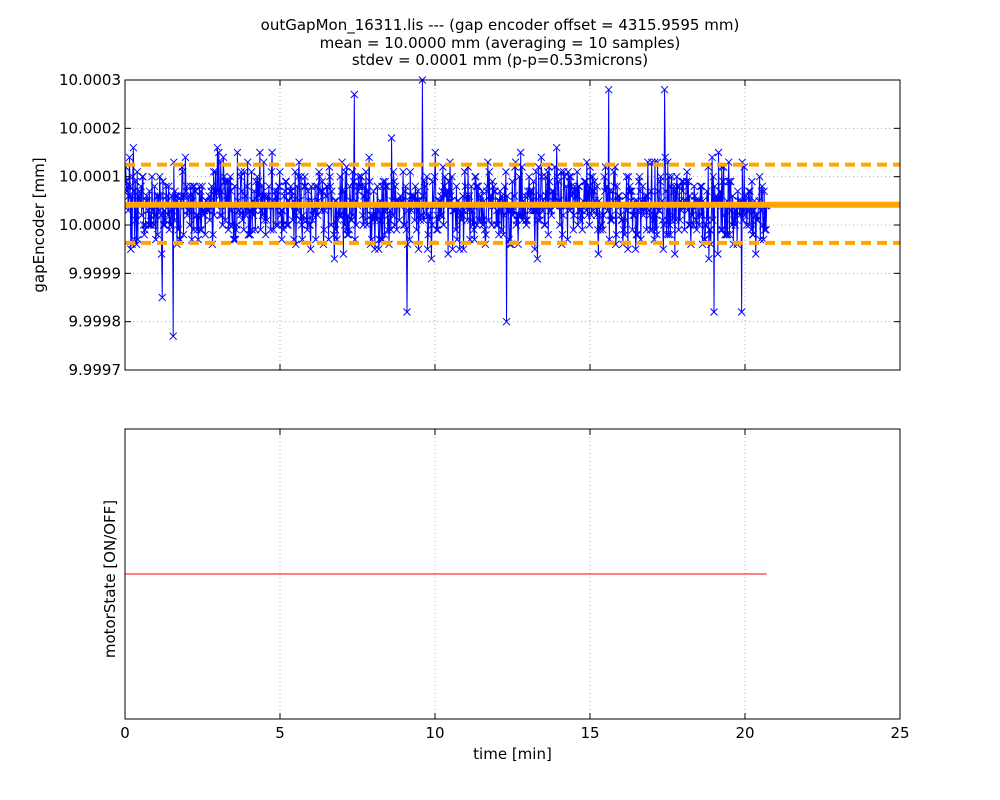 The image size is (1000, 800). I want to click on y-tick-label-1: 9.9998, so click(95, 322).